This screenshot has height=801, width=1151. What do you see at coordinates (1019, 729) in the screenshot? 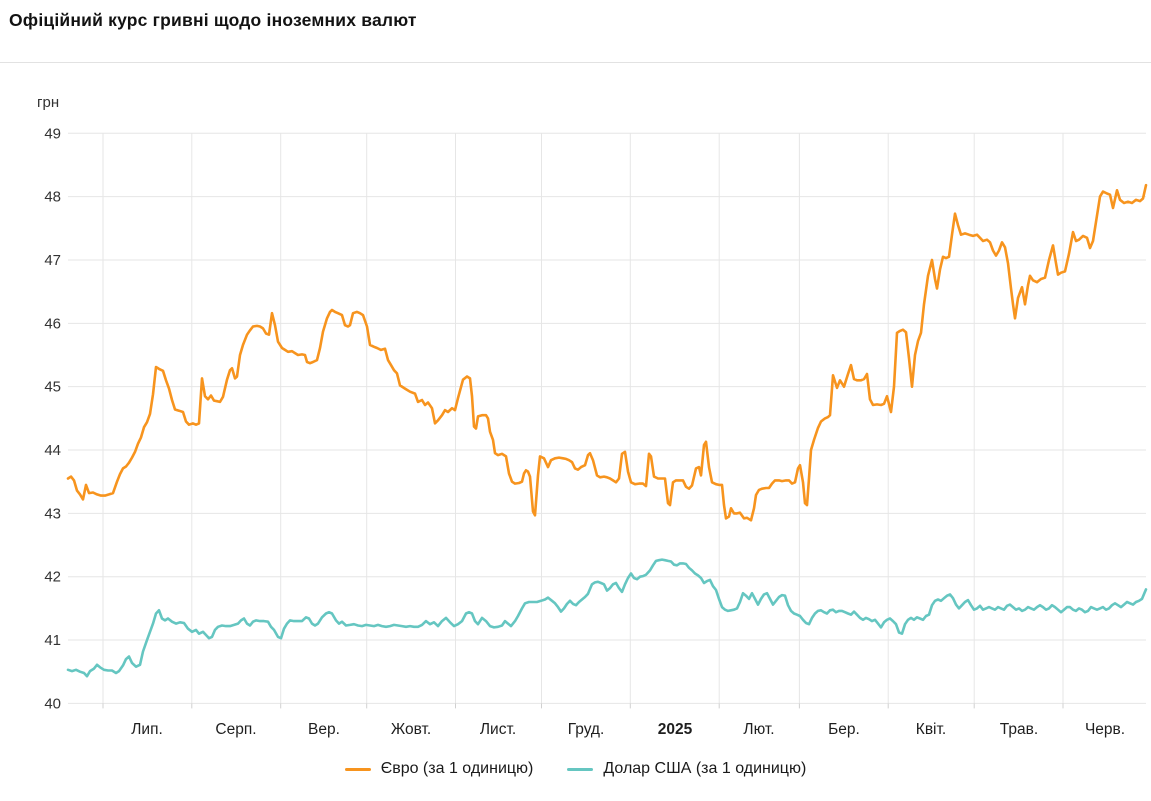
I see `x-axis-label: Трав.` at bounding box center [1019, 729].